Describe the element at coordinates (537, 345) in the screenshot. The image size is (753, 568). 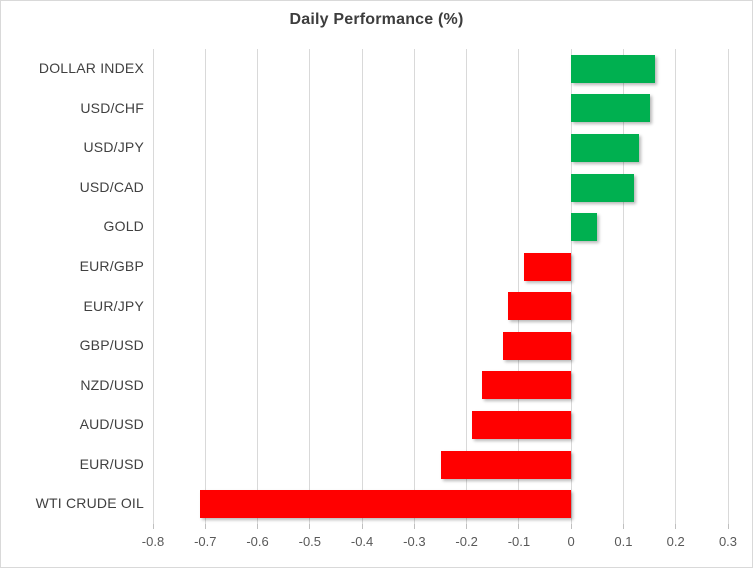
I see `bar-gbp-usd` at that location.